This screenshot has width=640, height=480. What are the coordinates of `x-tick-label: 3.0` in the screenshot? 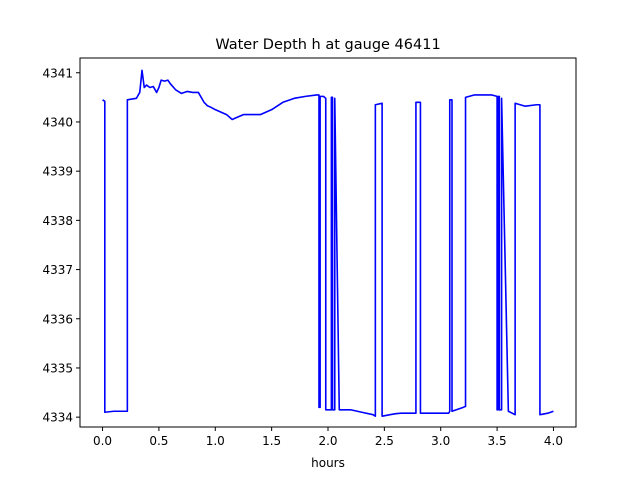 It's located at (440, 441).